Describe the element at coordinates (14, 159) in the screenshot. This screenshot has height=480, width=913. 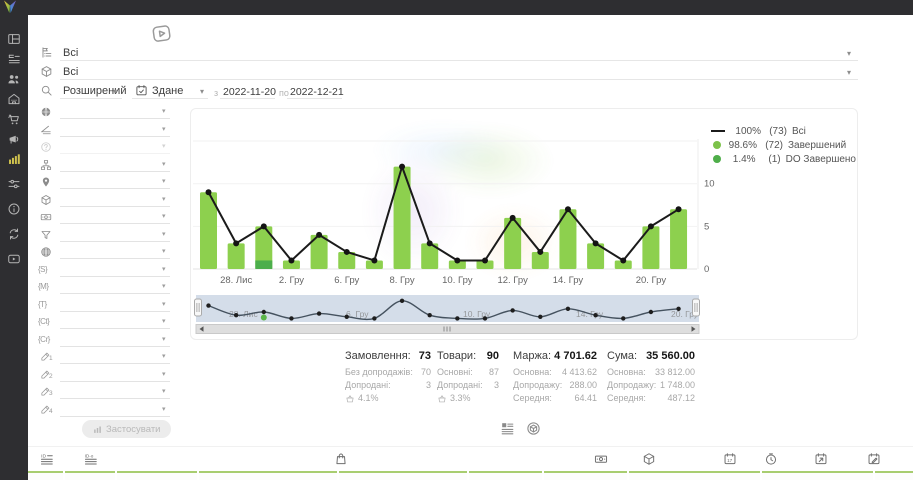
I see `sidebar-item-analytics` at that location.